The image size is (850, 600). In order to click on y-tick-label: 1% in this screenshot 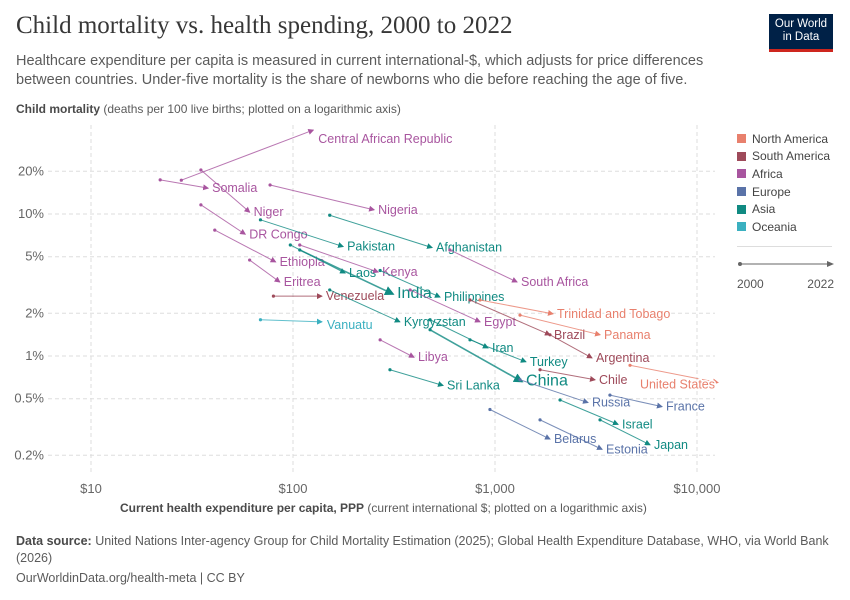, I will do `click(34, 355)`.